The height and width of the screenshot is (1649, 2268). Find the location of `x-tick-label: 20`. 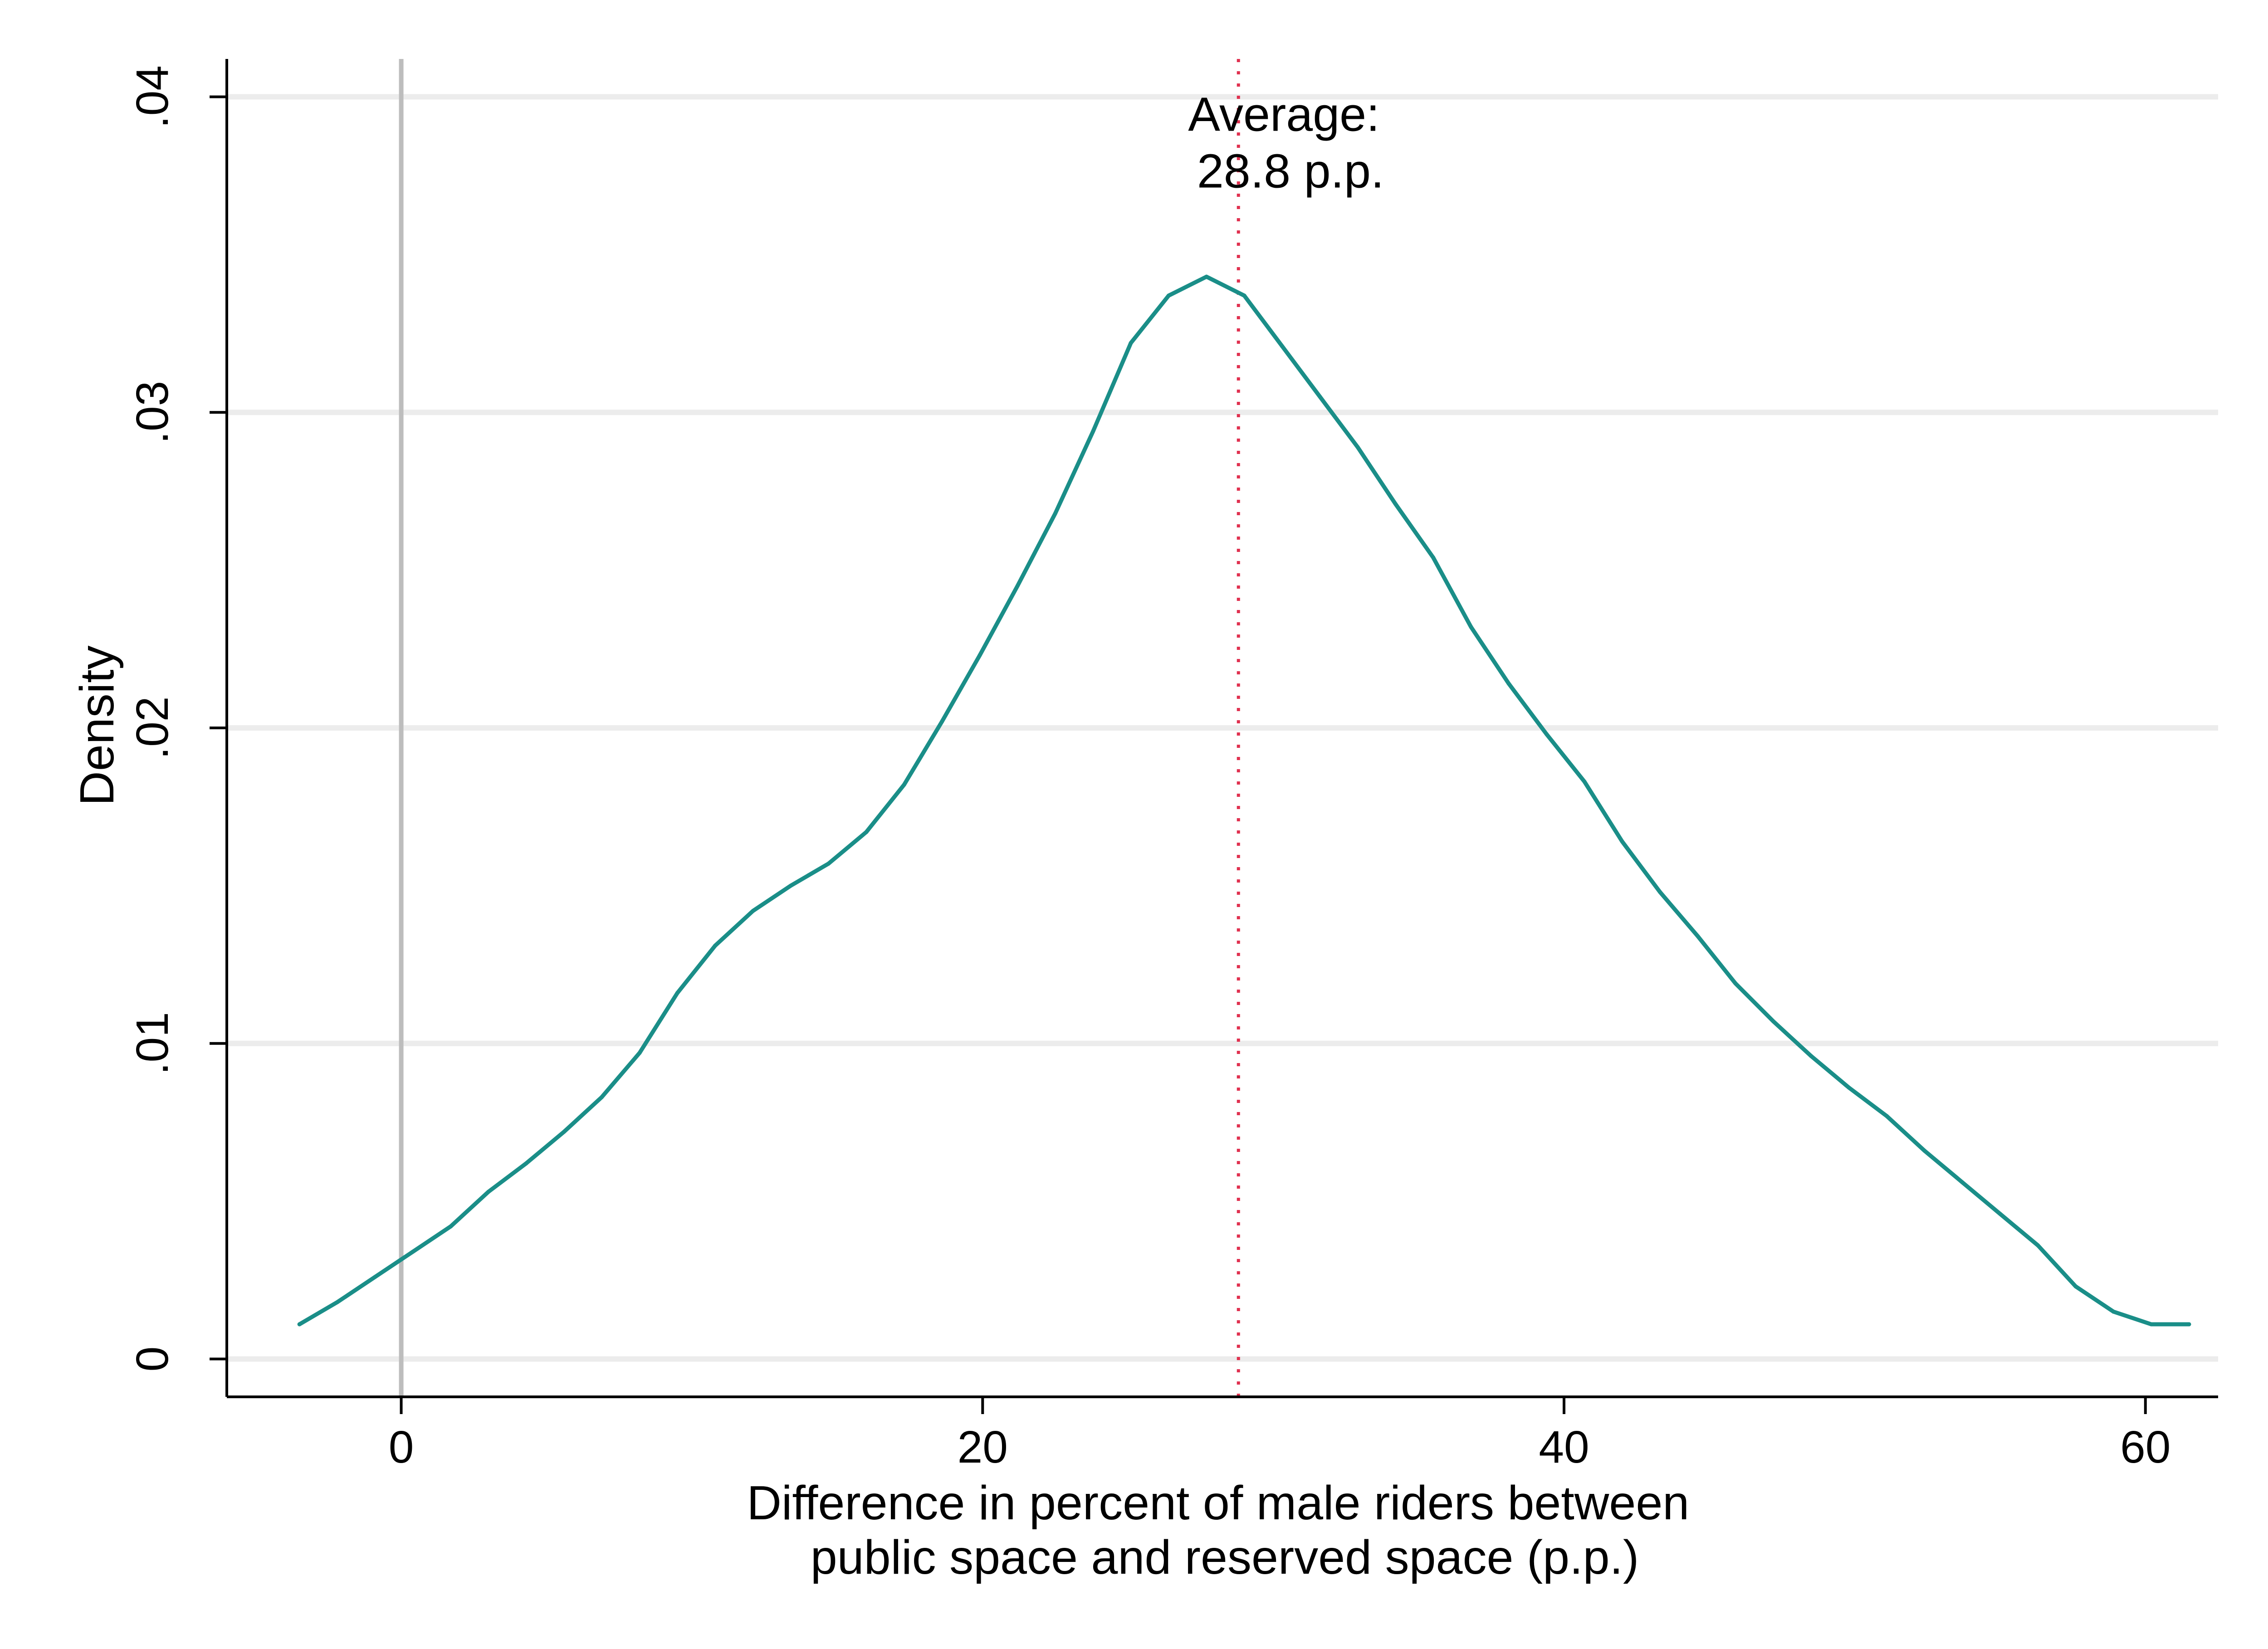

x-tick-label: 20 is located at coordinates (983, 1448).